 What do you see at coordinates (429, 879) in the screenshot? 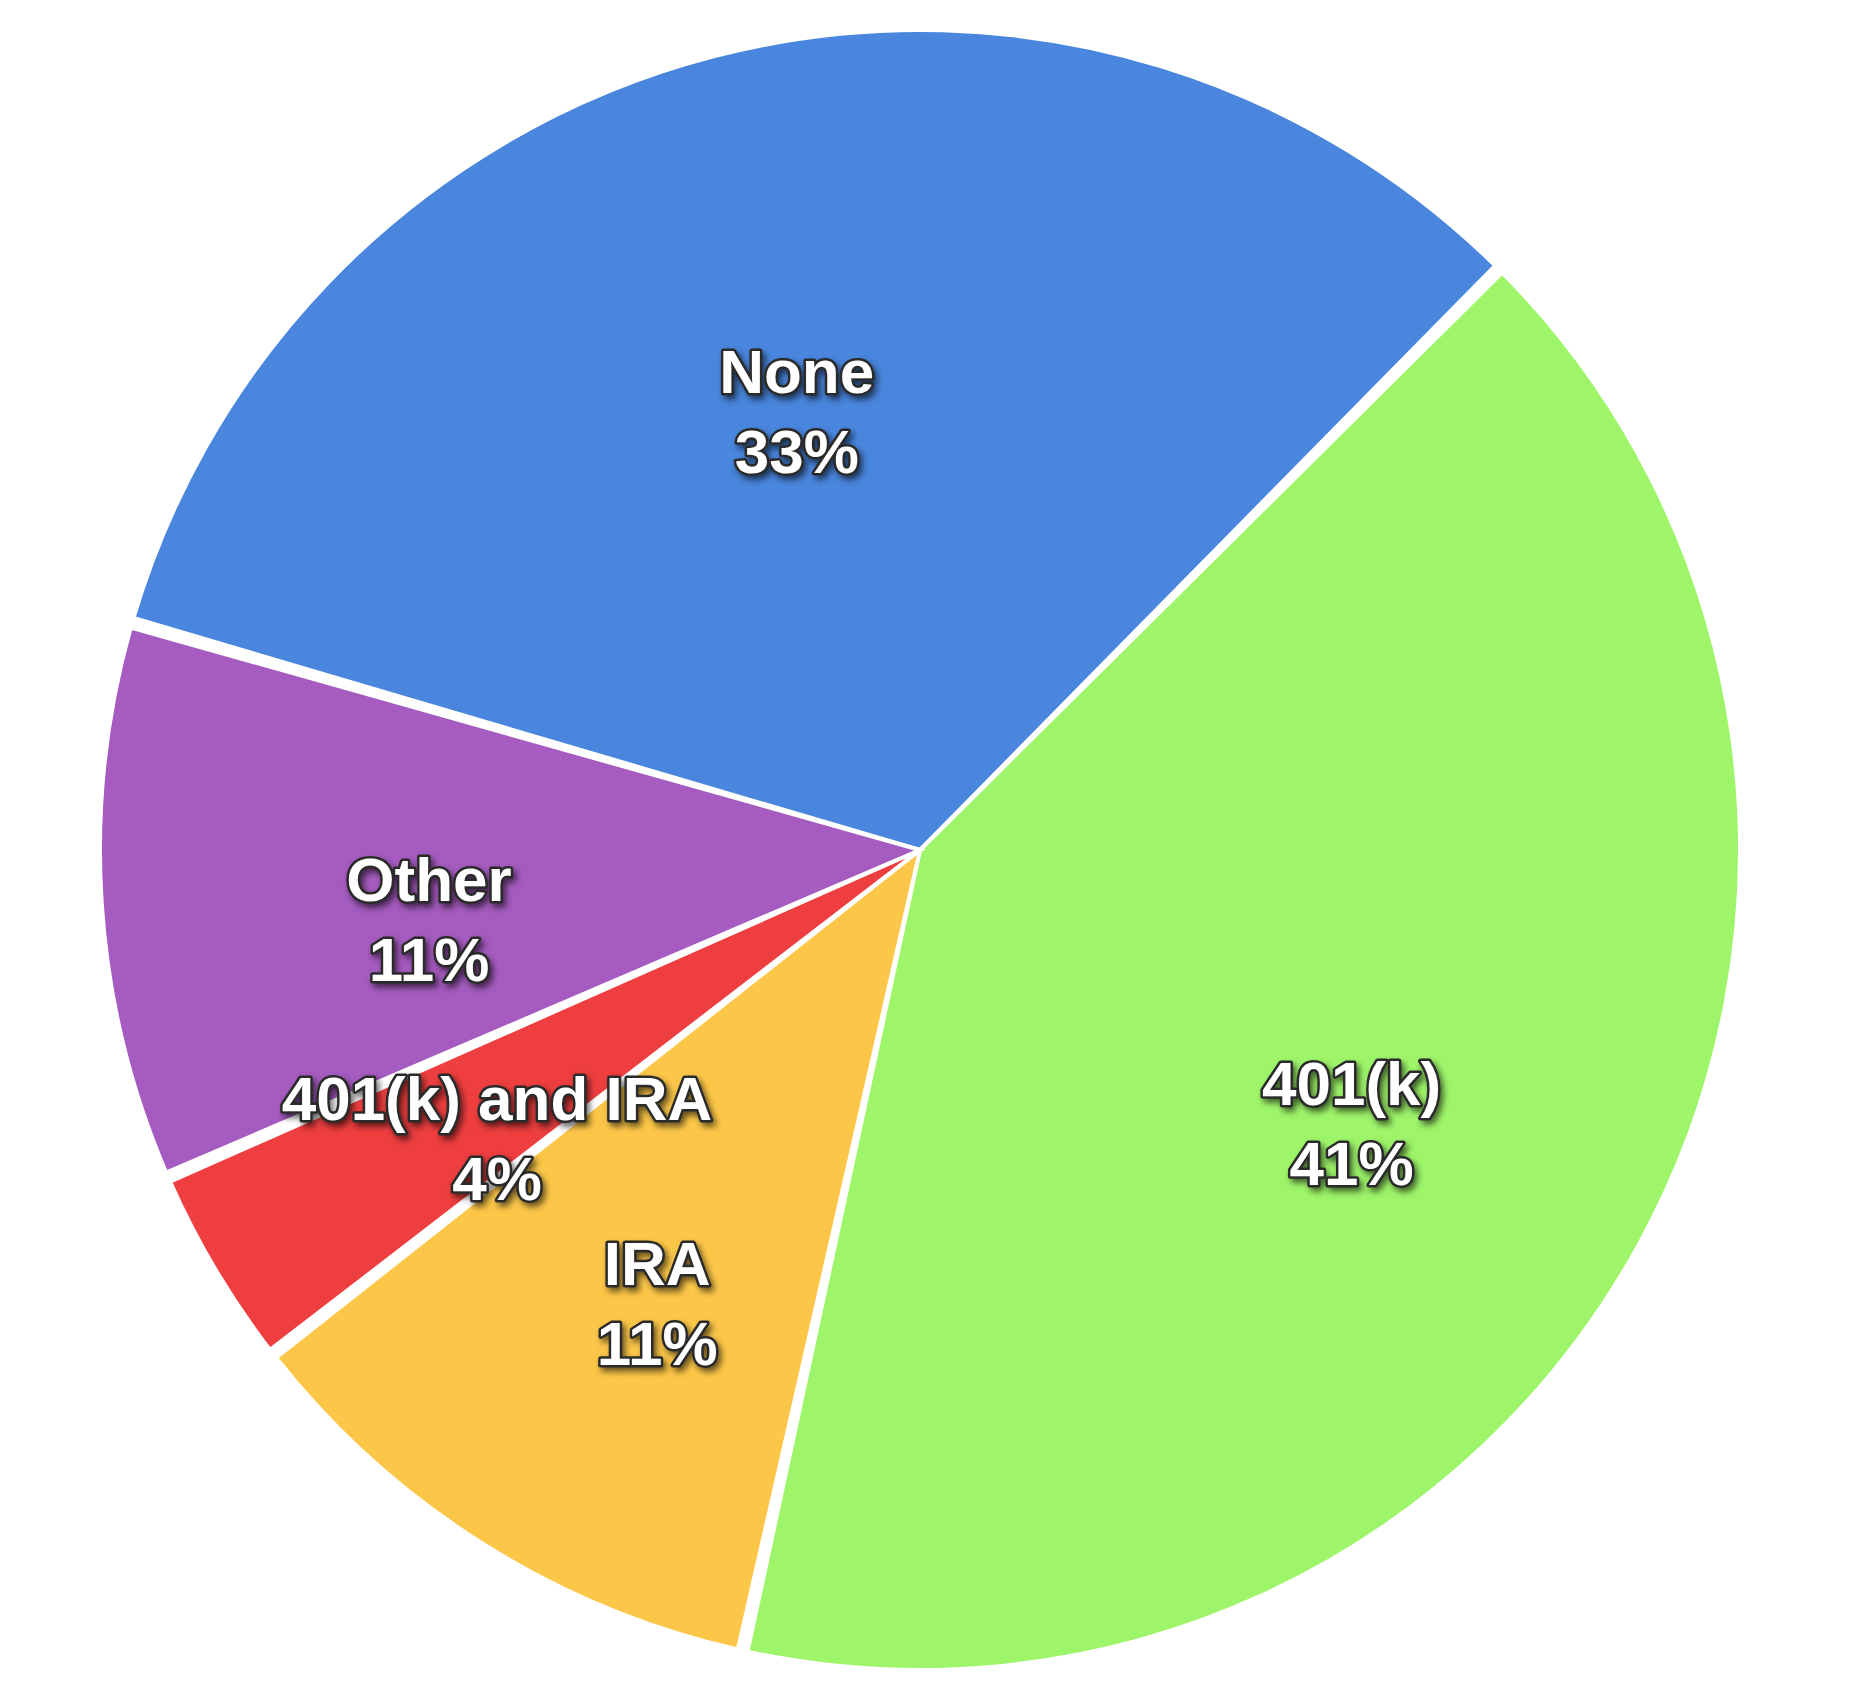
I see `slice-label: Other` at bounding box center [429, 879].